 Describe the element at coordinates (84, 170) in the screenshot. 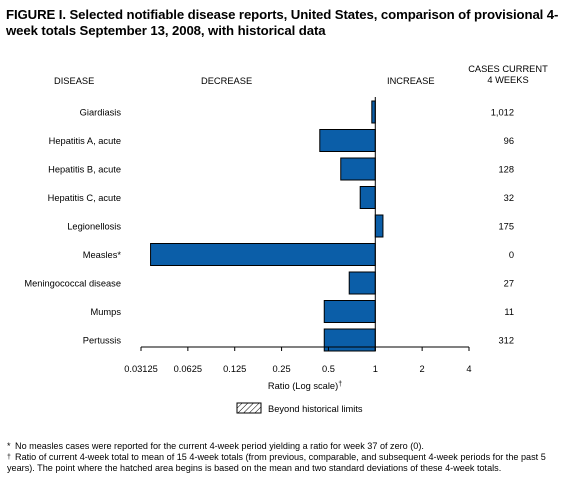

I see `category-label: Hepatitis B, acute` at that location.